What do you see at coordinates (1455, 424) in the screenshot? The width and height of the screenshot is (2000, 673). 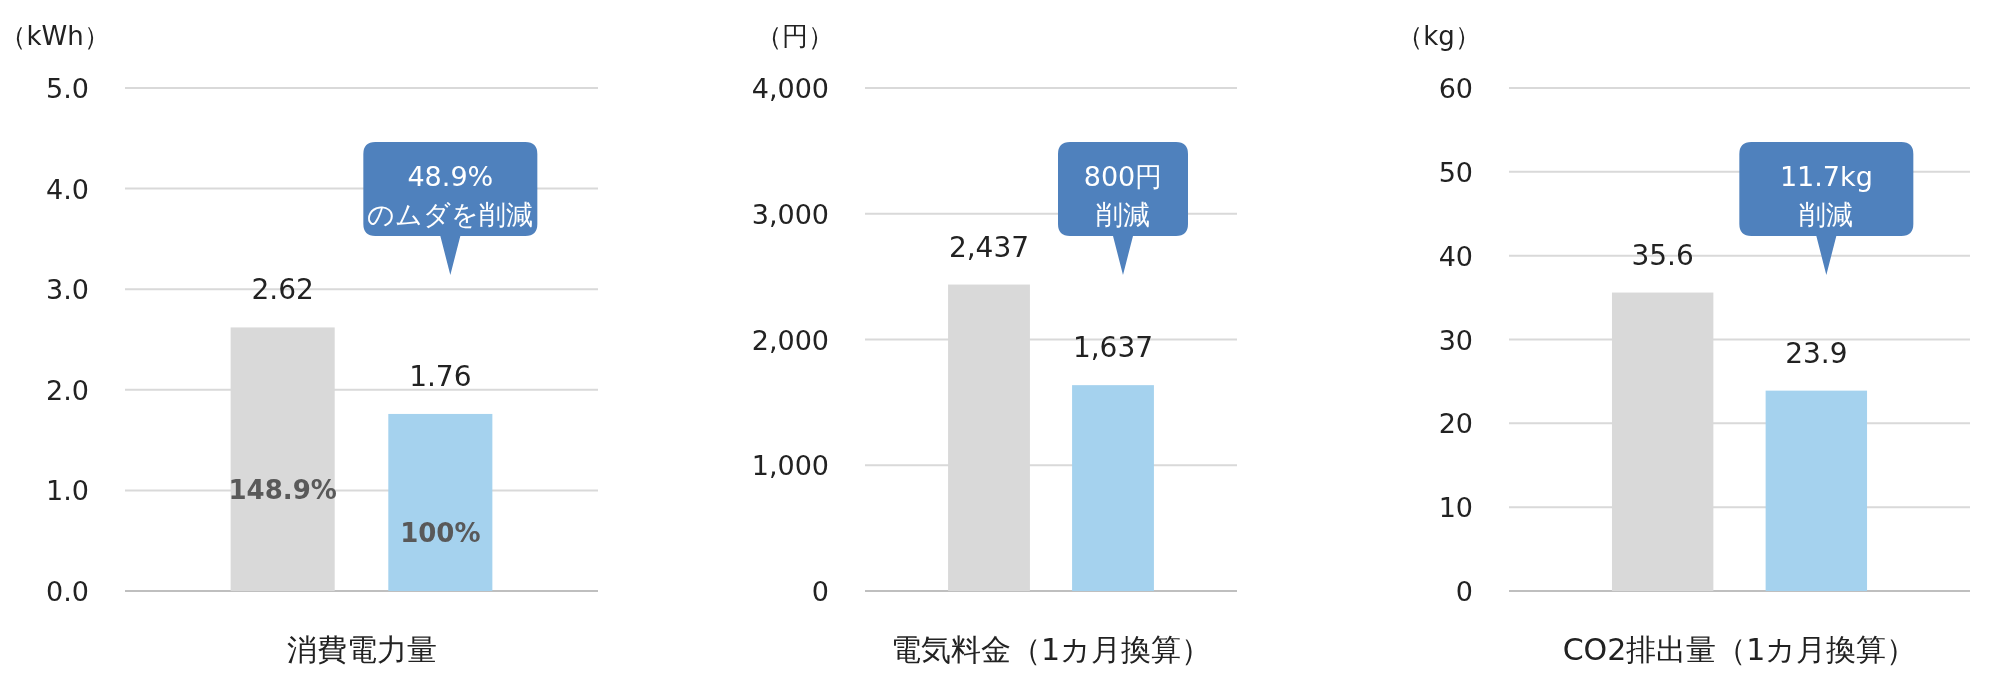 I see `y-tick-label: 20` at bounding box center [1455, 424].